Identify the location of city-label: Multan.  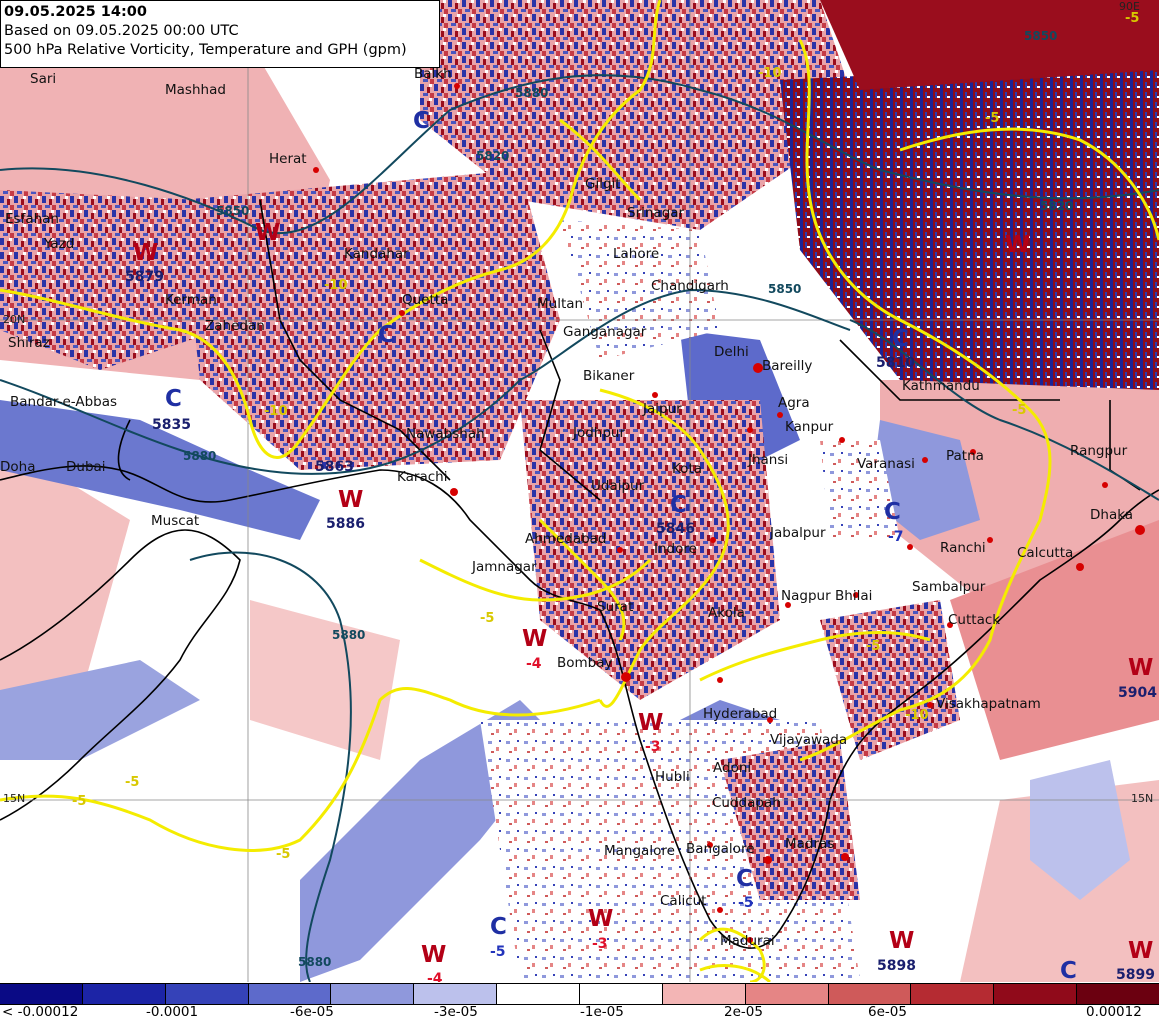
(560, 304).